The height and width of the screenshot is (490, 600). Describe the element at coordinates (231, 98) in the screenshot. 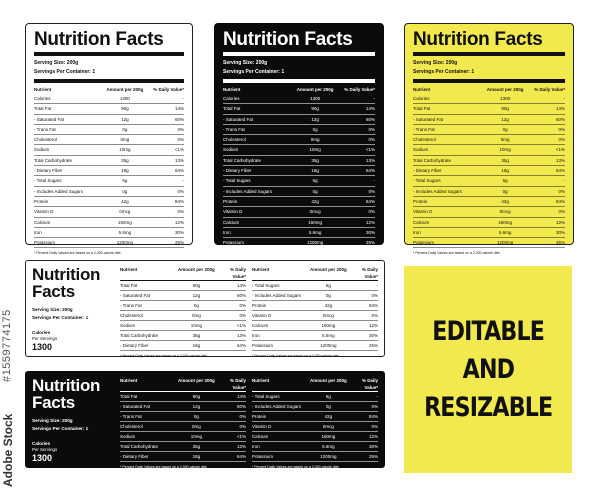

I see `nutrient-name: Calories` at that location.